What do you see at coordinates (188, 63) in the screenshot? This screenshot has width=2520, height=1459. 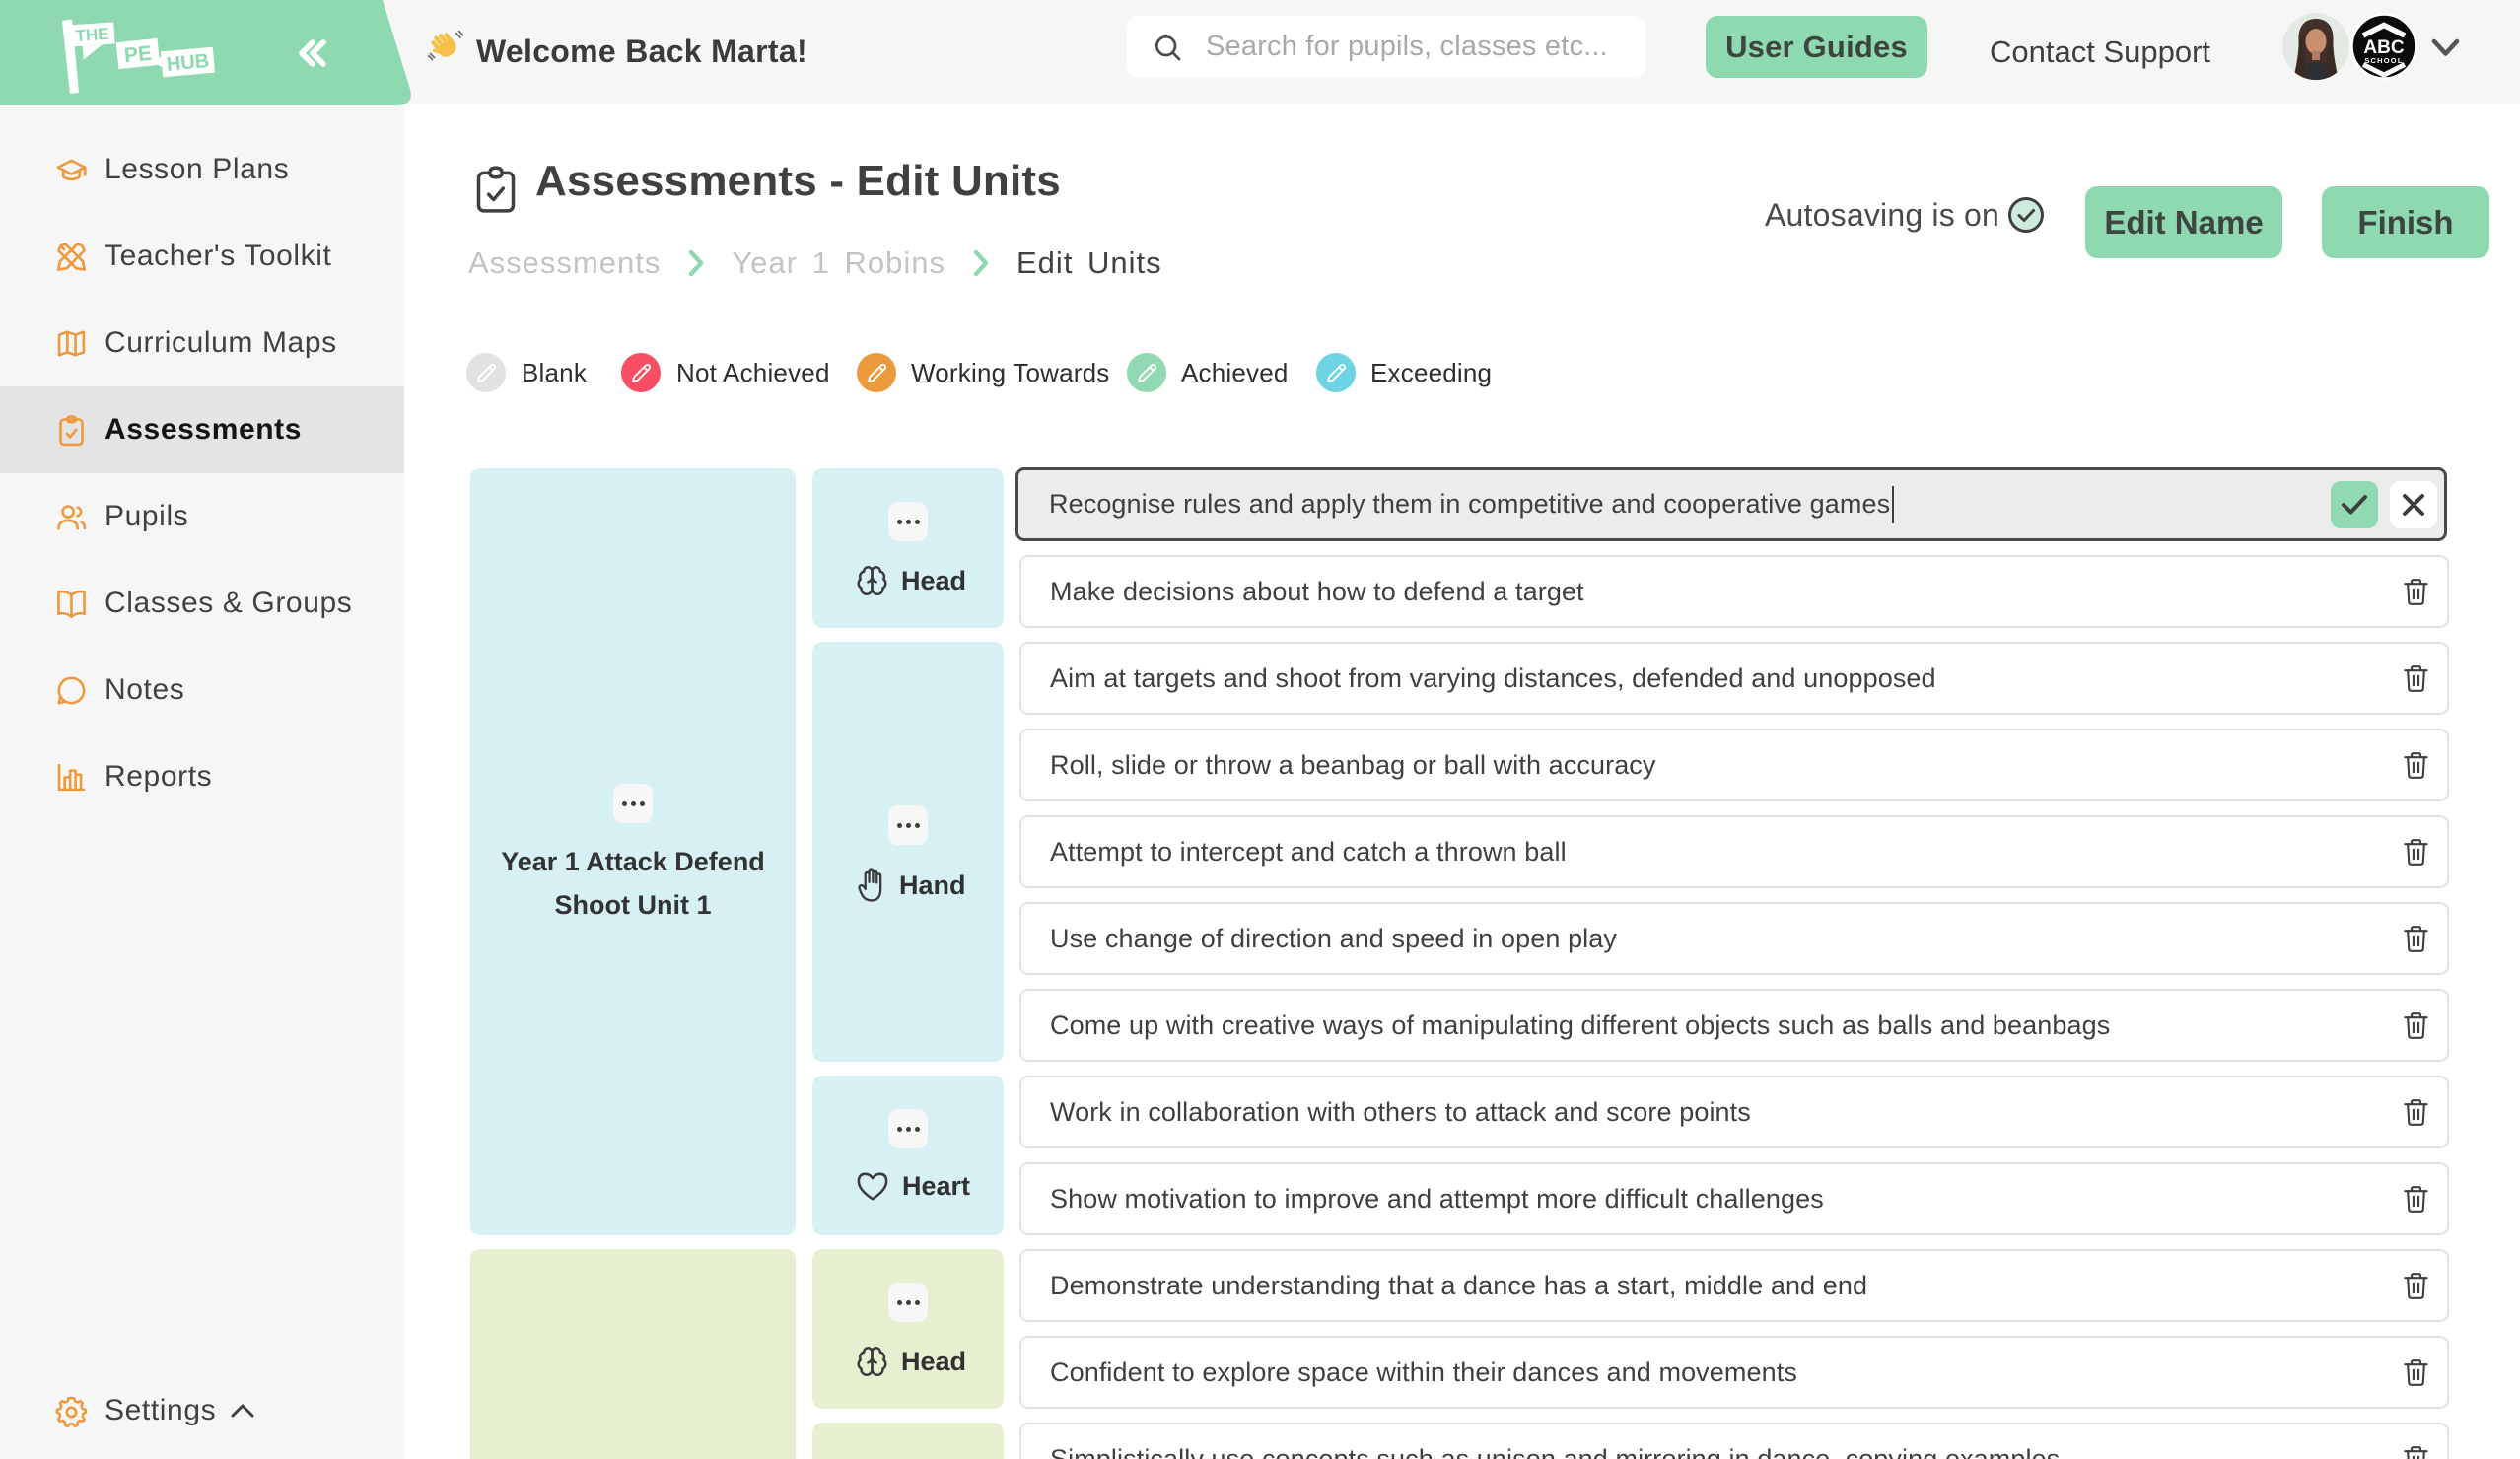 I see `svg-text: HUB` at bounding box center [188, 63].